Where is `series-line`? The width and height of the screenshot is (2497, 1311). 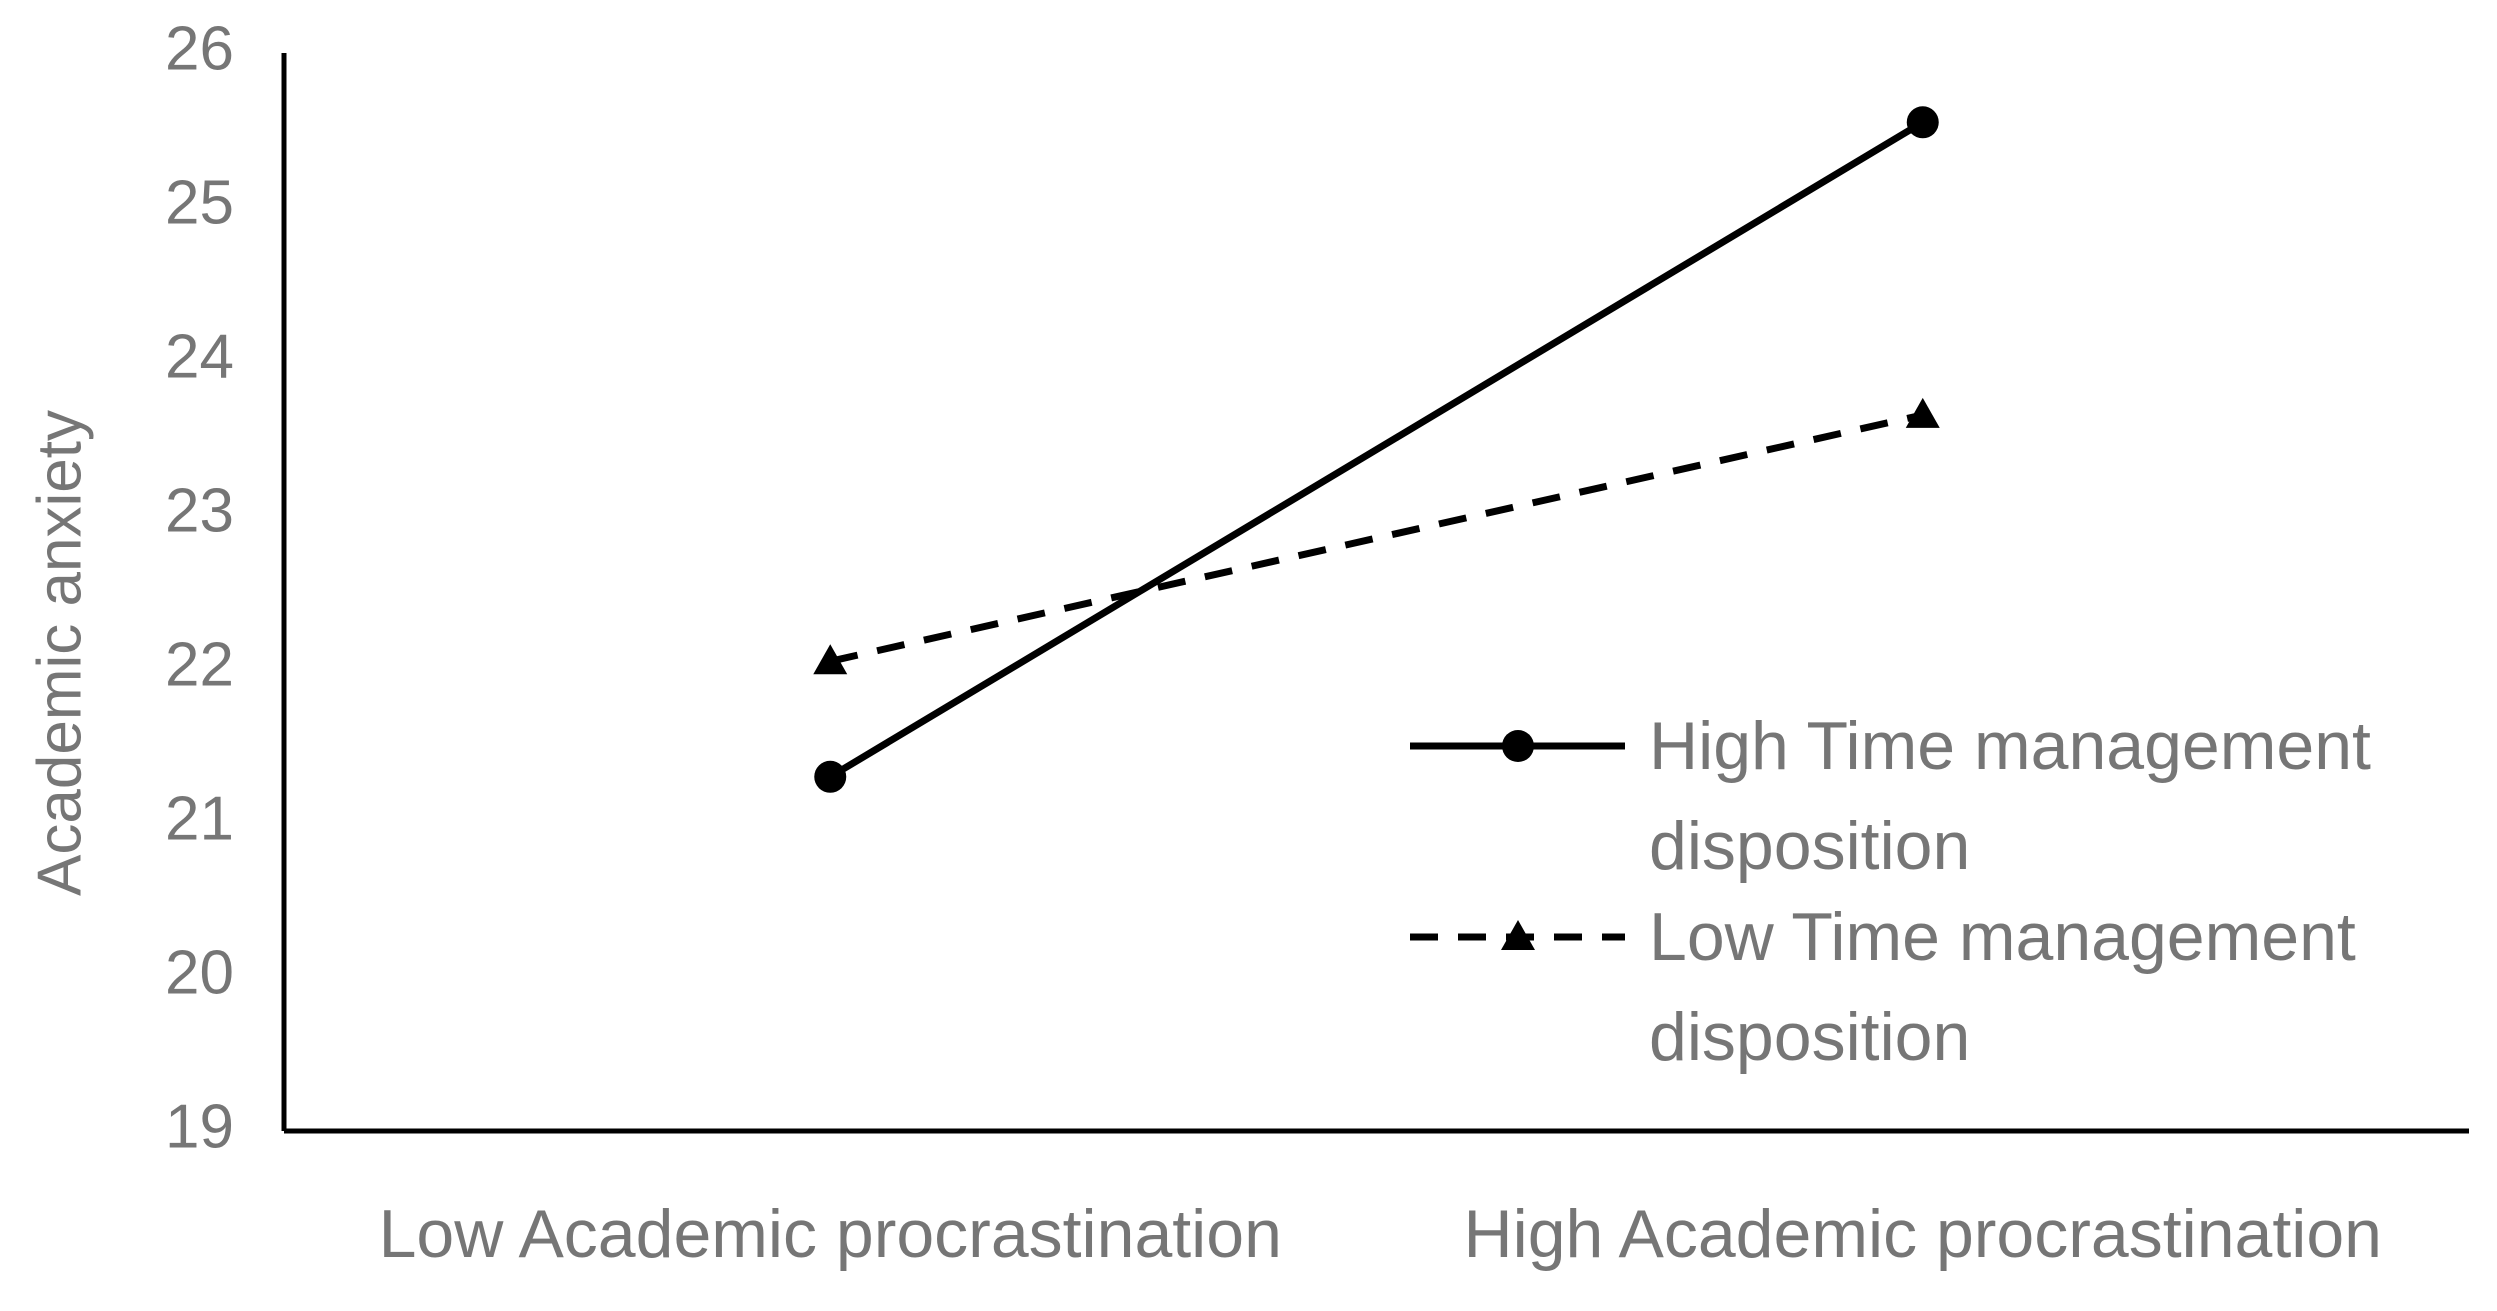
series-line is located at coordinates (1376, 538).